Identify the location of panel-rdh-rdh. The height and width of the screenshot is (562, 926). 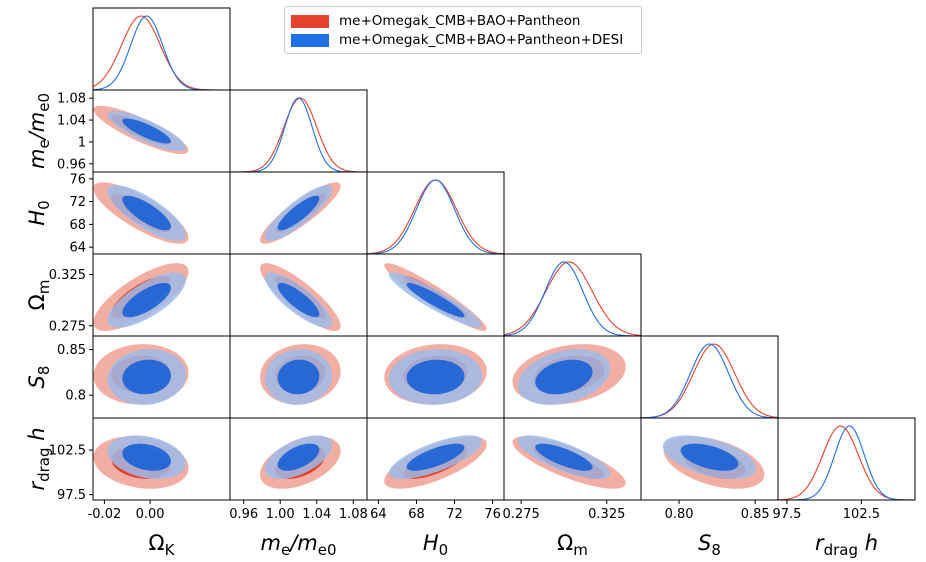
(846, 459).